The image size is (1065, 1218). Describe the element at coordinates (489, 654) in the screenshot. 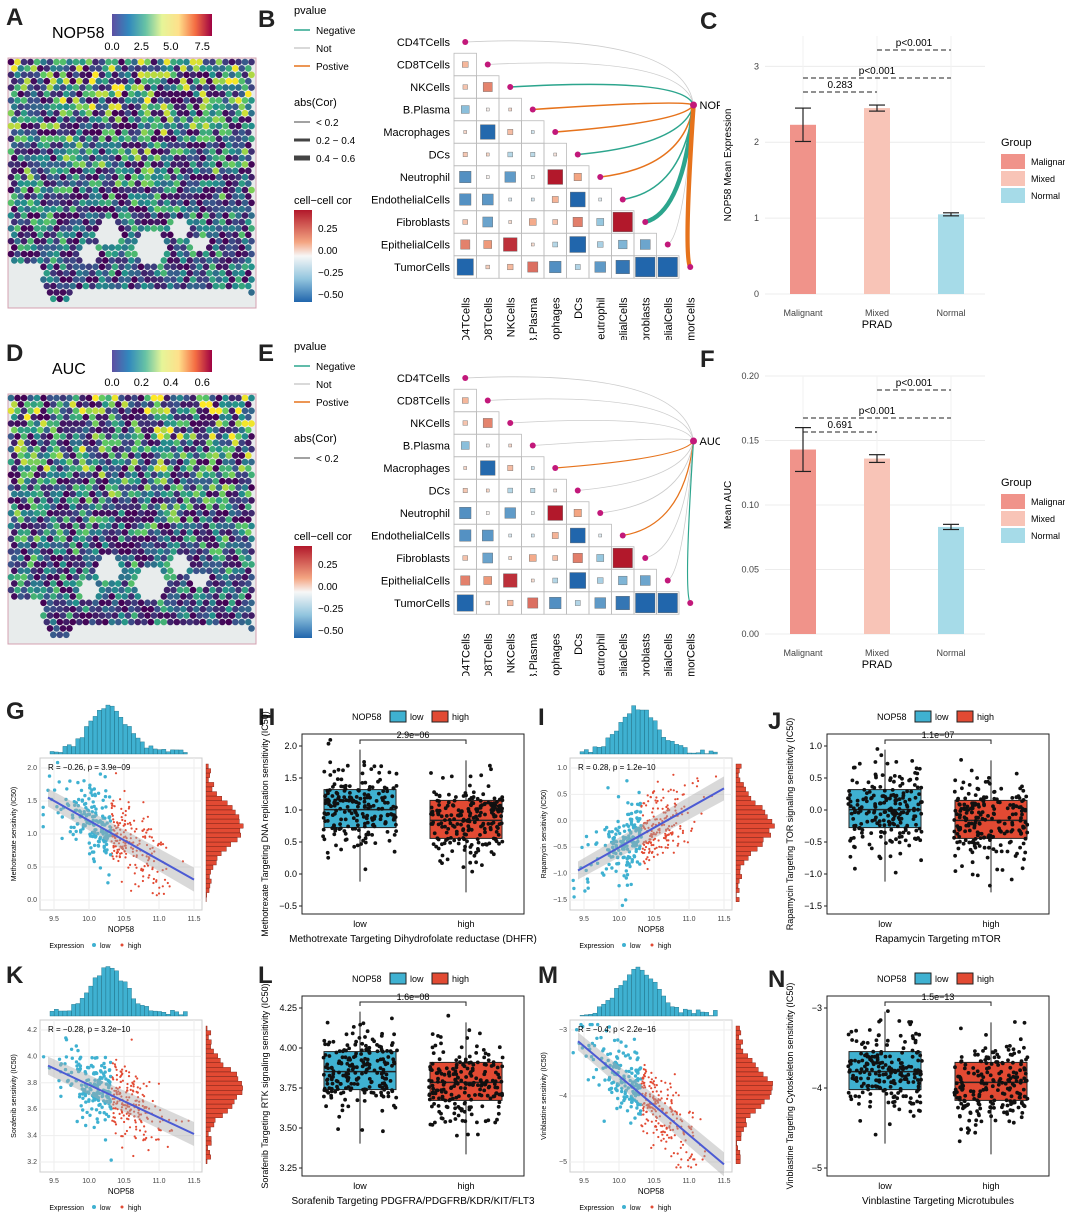

I see `col-label: CD8TCells` at that location.